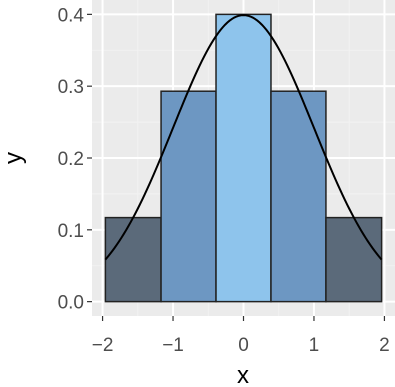  I want to click on y-tick-label: 0.1, so click(71, 231).